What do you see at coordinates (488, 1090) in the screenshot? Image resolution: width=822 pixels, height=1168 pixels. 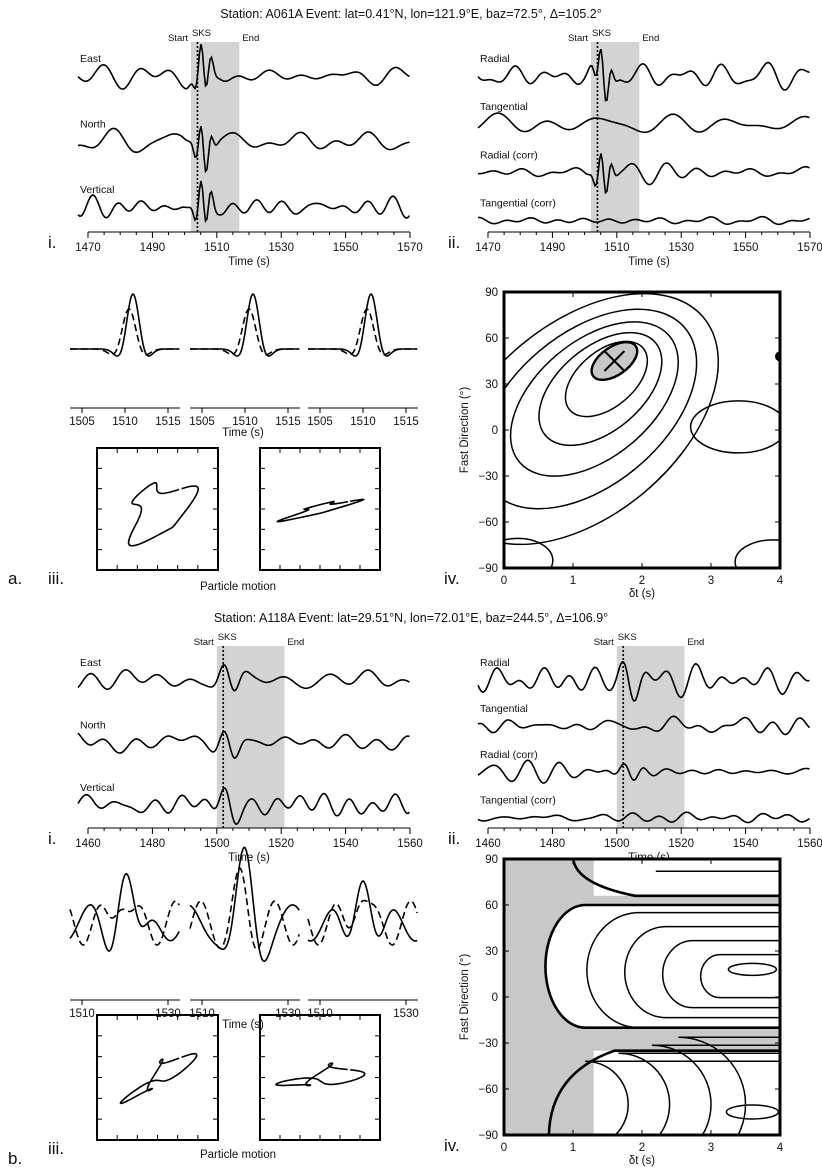 I see `y-tick-label: −60` at bounding box center [488, 1090].